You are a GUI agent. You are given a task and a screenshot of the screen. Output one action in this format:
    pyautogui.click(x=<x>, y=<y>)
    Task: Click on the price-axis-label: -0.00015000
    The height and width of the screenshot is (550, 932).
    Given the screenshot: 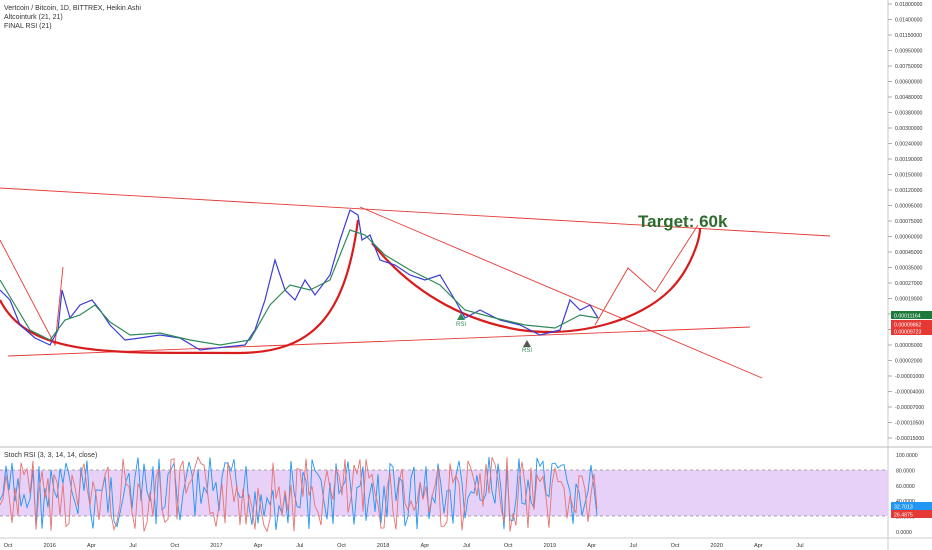 What is the action you would take?
    pyautogui.click(x=909, y=439)
    